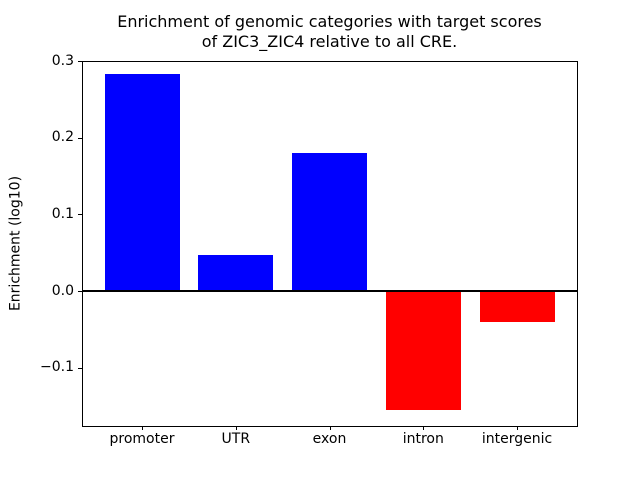 Image resolution: width=640 pixels, height=480 pixels. What do you see at coordinates (62, 290) in the screenshot?
I see `y-tick-label: 0.0` at bounding box center [62, 290].